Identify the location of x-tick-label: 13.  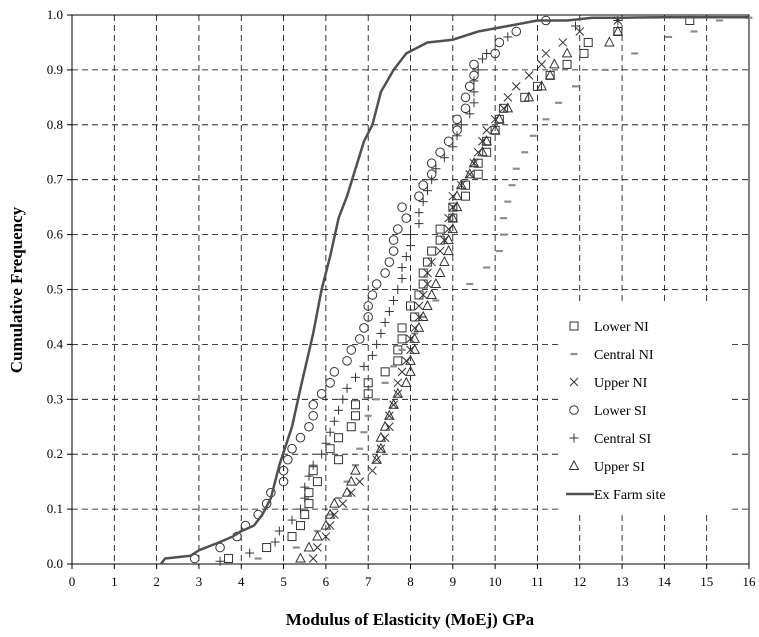
(622, 581).